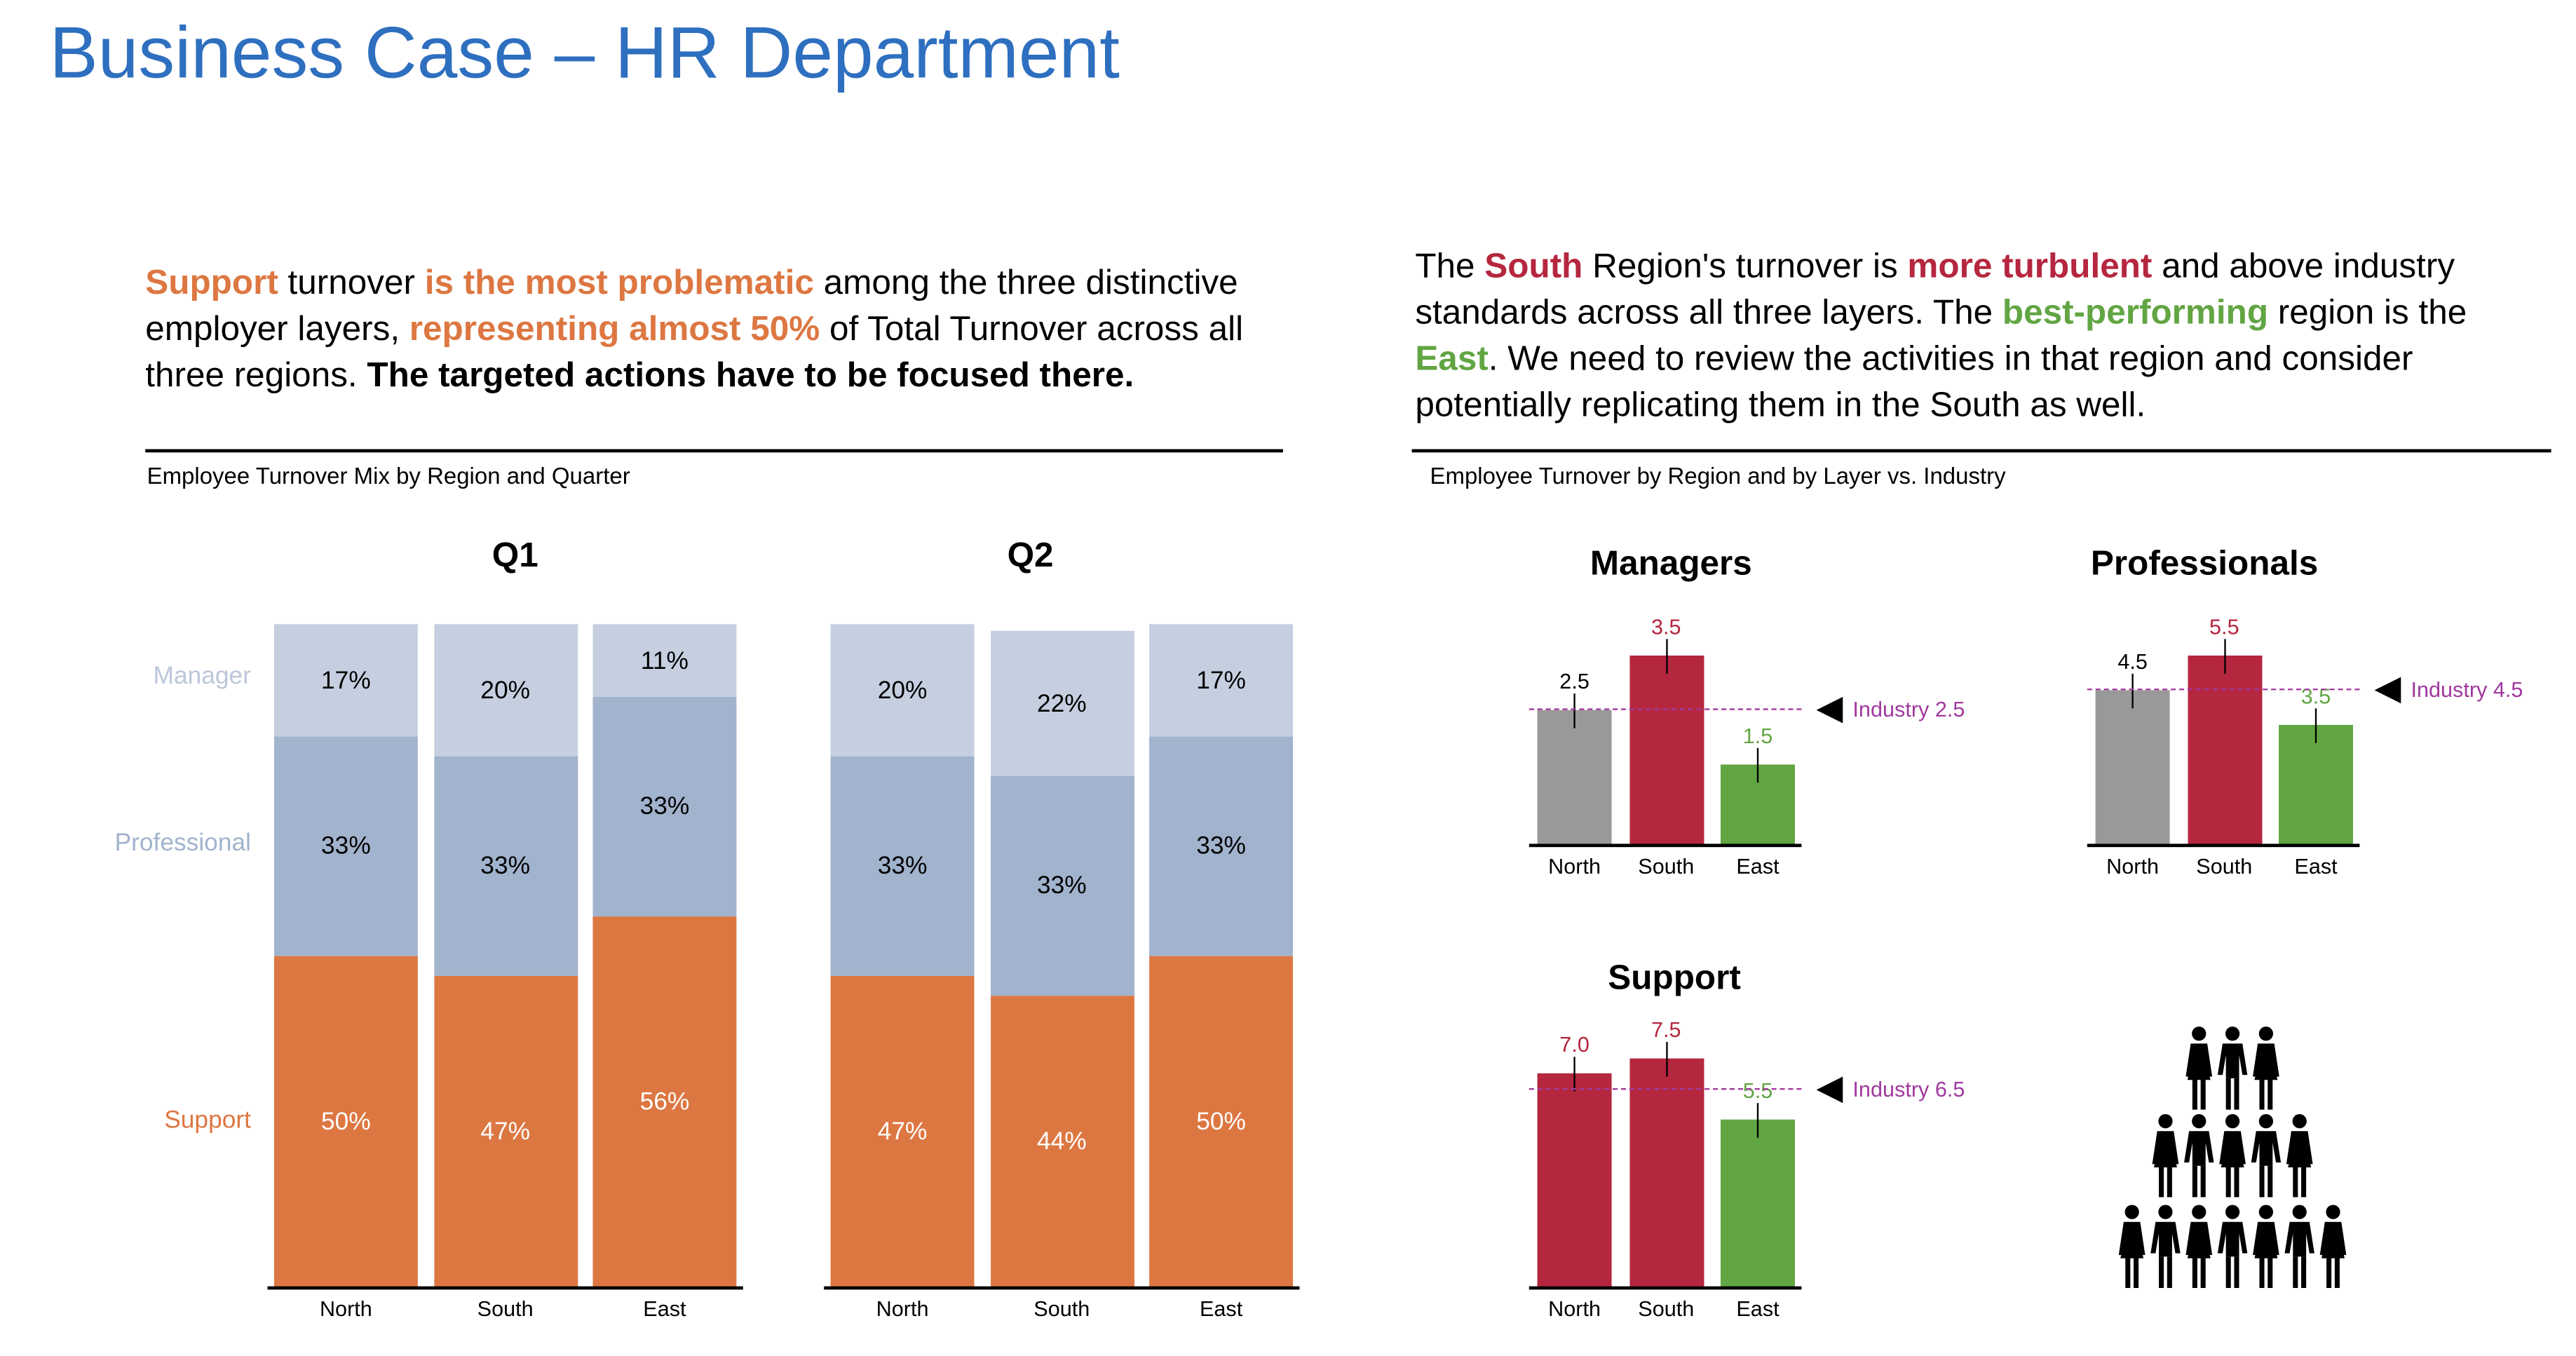 Image resolution: width=2576 pixels, height=1356 pixels. I want to click on text-segment: Region's turnover is, so click(1745, 267).